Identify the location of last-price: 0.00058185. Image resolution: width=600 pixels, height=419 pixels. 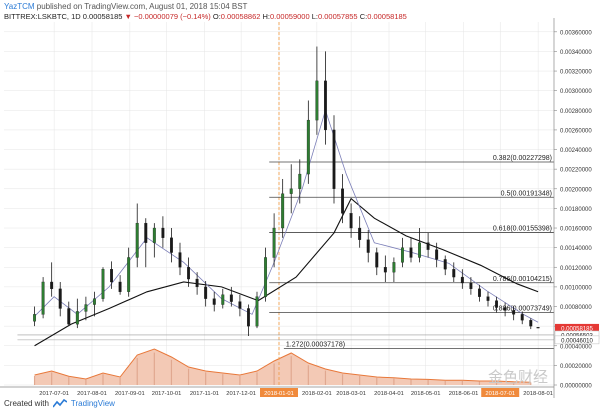
(102, 16).